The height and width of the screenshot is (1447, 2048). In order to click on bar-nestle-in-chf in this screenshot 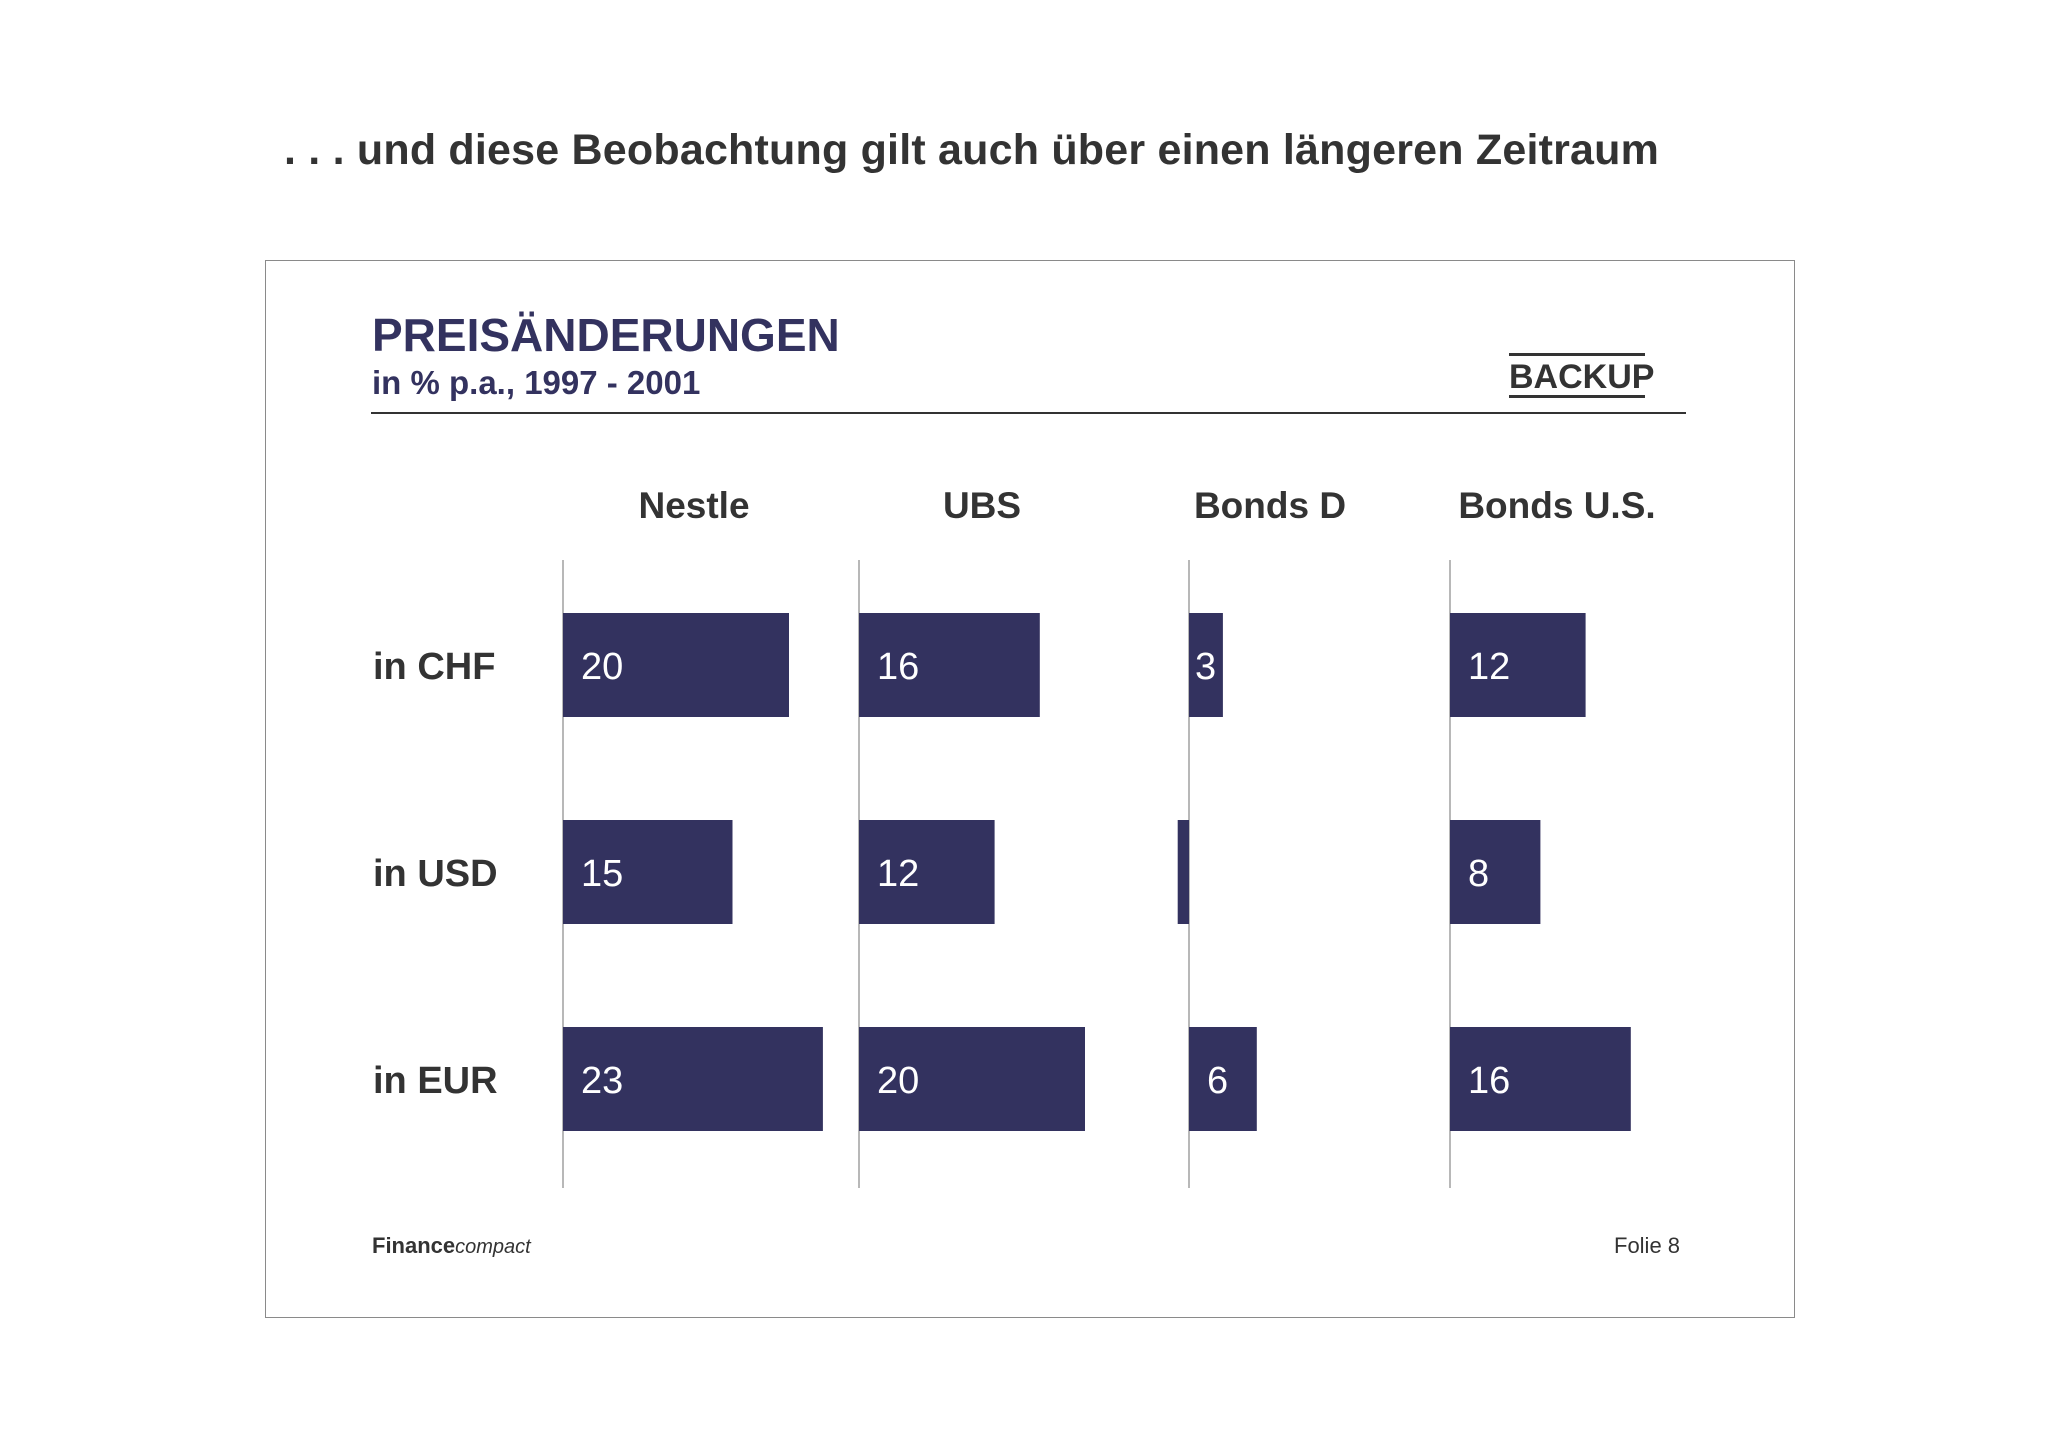, I will do `click(676, 665)`.